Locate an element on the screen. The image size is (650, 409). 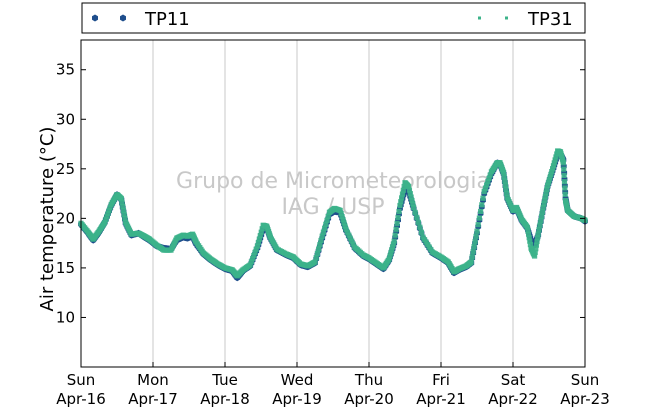
y-tick-label: 30 is located at coordinates (65, 119).